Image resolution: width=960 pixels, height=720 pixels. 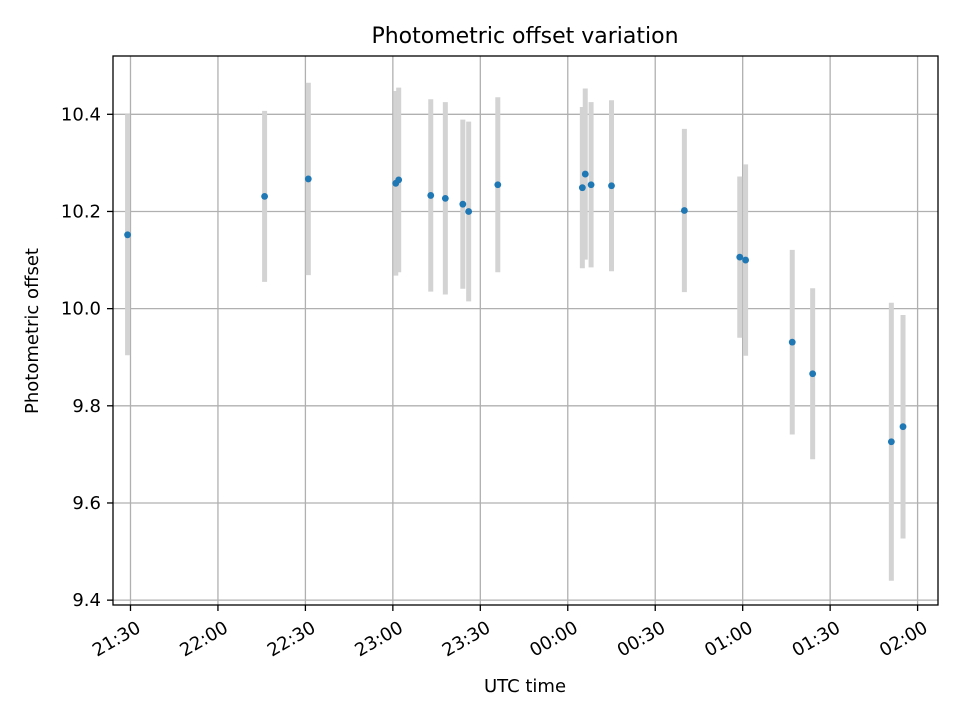 I want to click on y-axis: 9.4 9.6 9.8 10.0 10.2 10.4, so click(x=87, y=357).